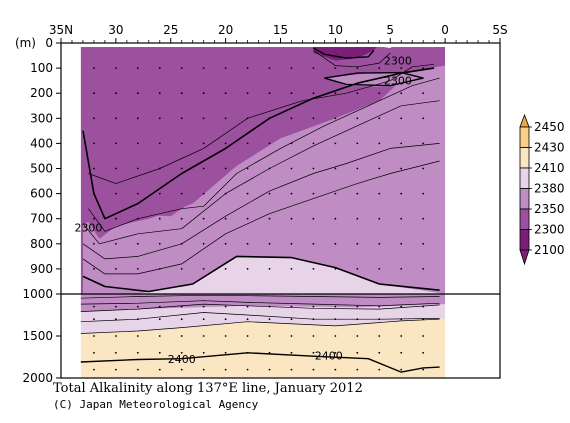 The height and width of the screenshot is (423, 570). I want to click on fill-band-2350-2380-top, so click(291, 275).